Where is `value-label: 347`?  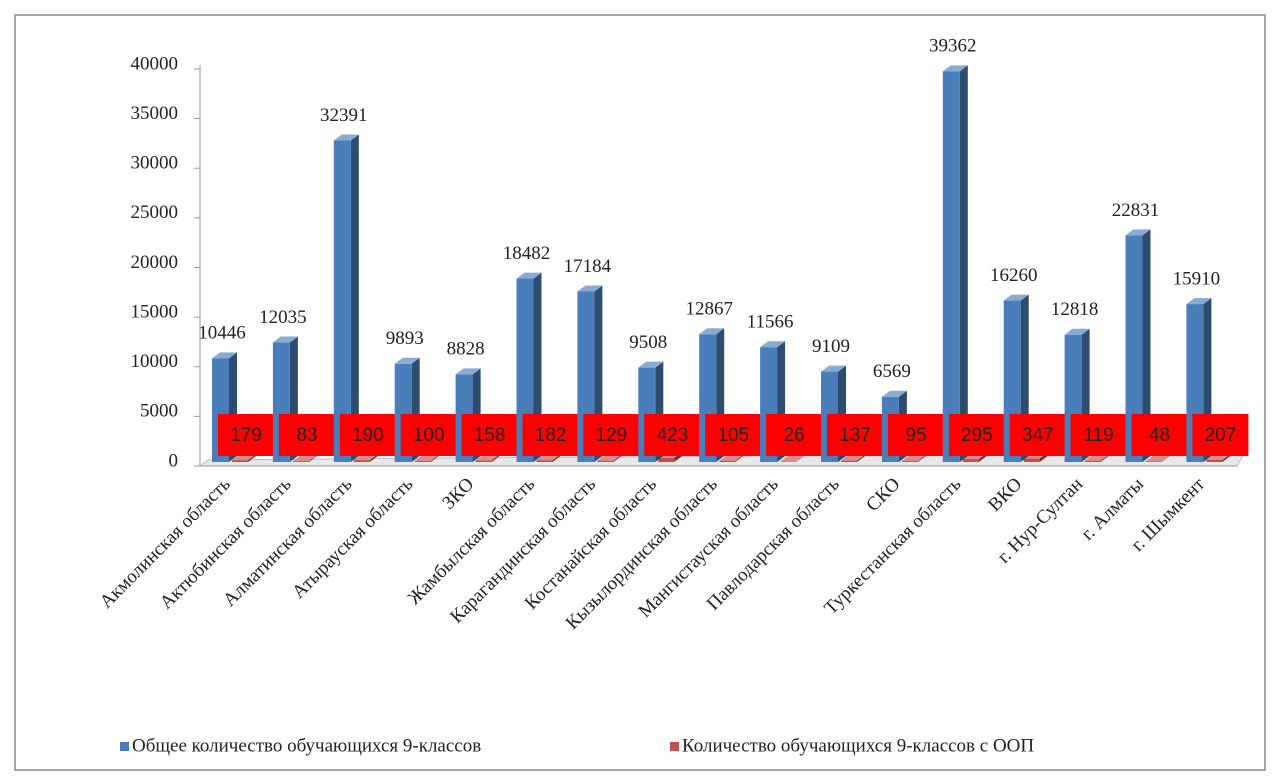
value-label: 347 is located at coordinates (1038, 435).